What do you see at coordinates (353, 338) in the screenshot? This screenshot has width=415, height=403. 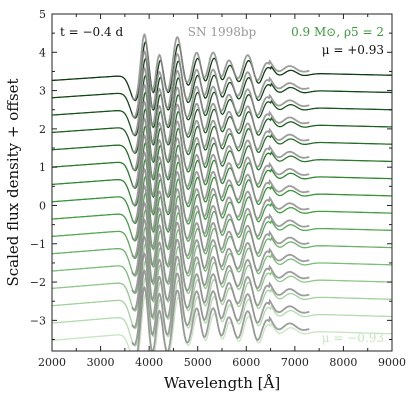 I see `mu-bottom-label: μ = −0.93` at bounding box center [353, 338].